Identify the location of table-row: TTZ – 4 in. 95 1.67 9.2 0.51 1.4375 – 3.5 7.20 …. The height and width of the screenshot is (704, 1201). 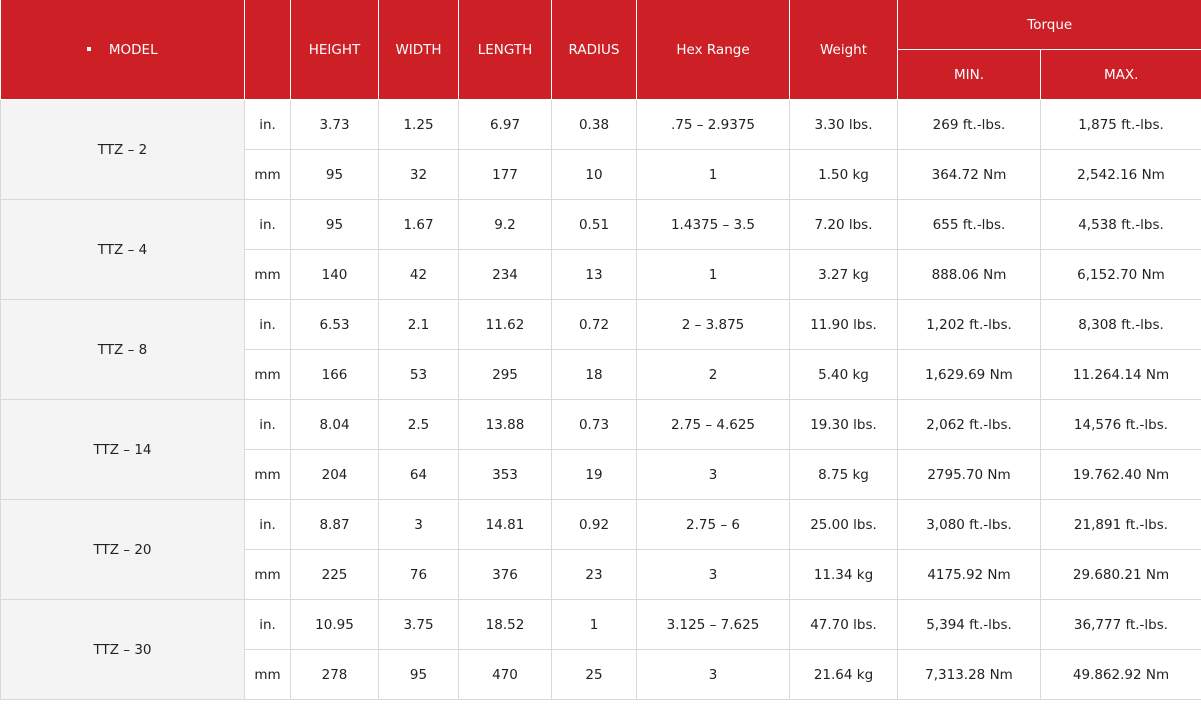
(600, 249).